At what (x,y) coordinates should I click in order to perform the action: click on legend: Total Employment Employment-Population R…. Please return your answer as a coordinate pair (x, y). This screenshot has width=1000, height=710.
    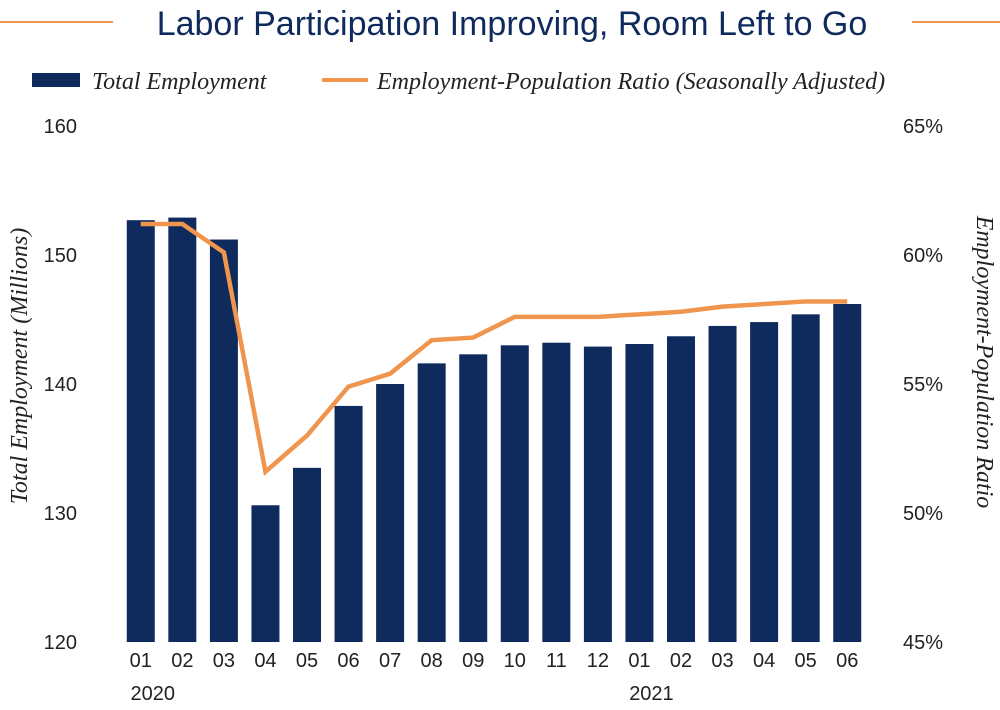
    Looking at the image, I should click on (458, 82).